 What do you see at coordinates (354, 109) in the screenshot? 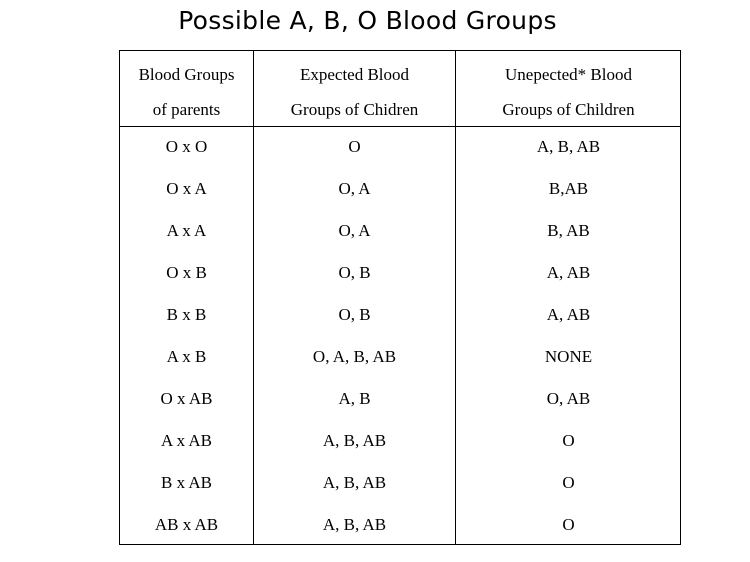
I see `header-line: Groups of Chidren` at bounding box center [354, 109].